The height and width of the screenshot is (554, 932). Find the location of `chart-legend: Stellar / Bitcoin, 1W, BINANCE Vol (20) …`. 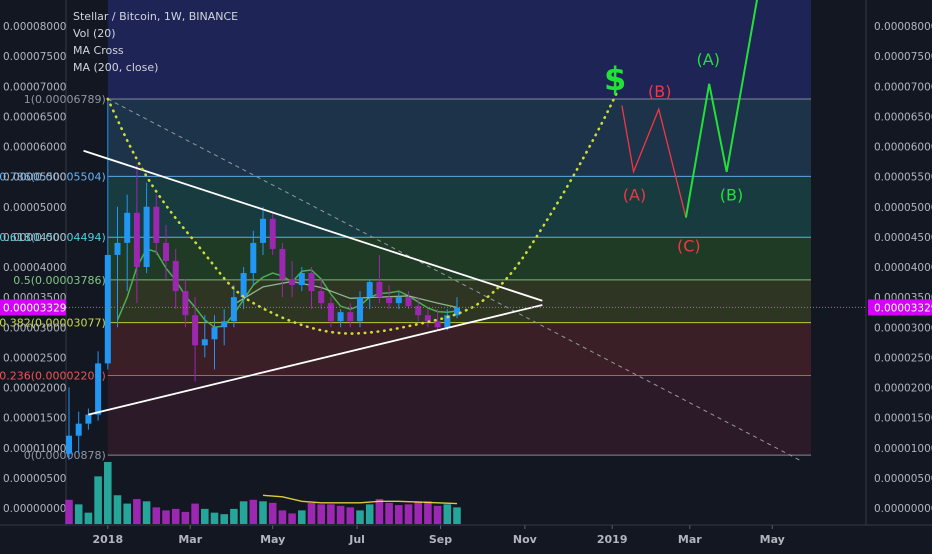

chart-legend: Stellar / Bitcoin, 1W, BINANCE Vol (20) … is located at coordinates (155, 42).